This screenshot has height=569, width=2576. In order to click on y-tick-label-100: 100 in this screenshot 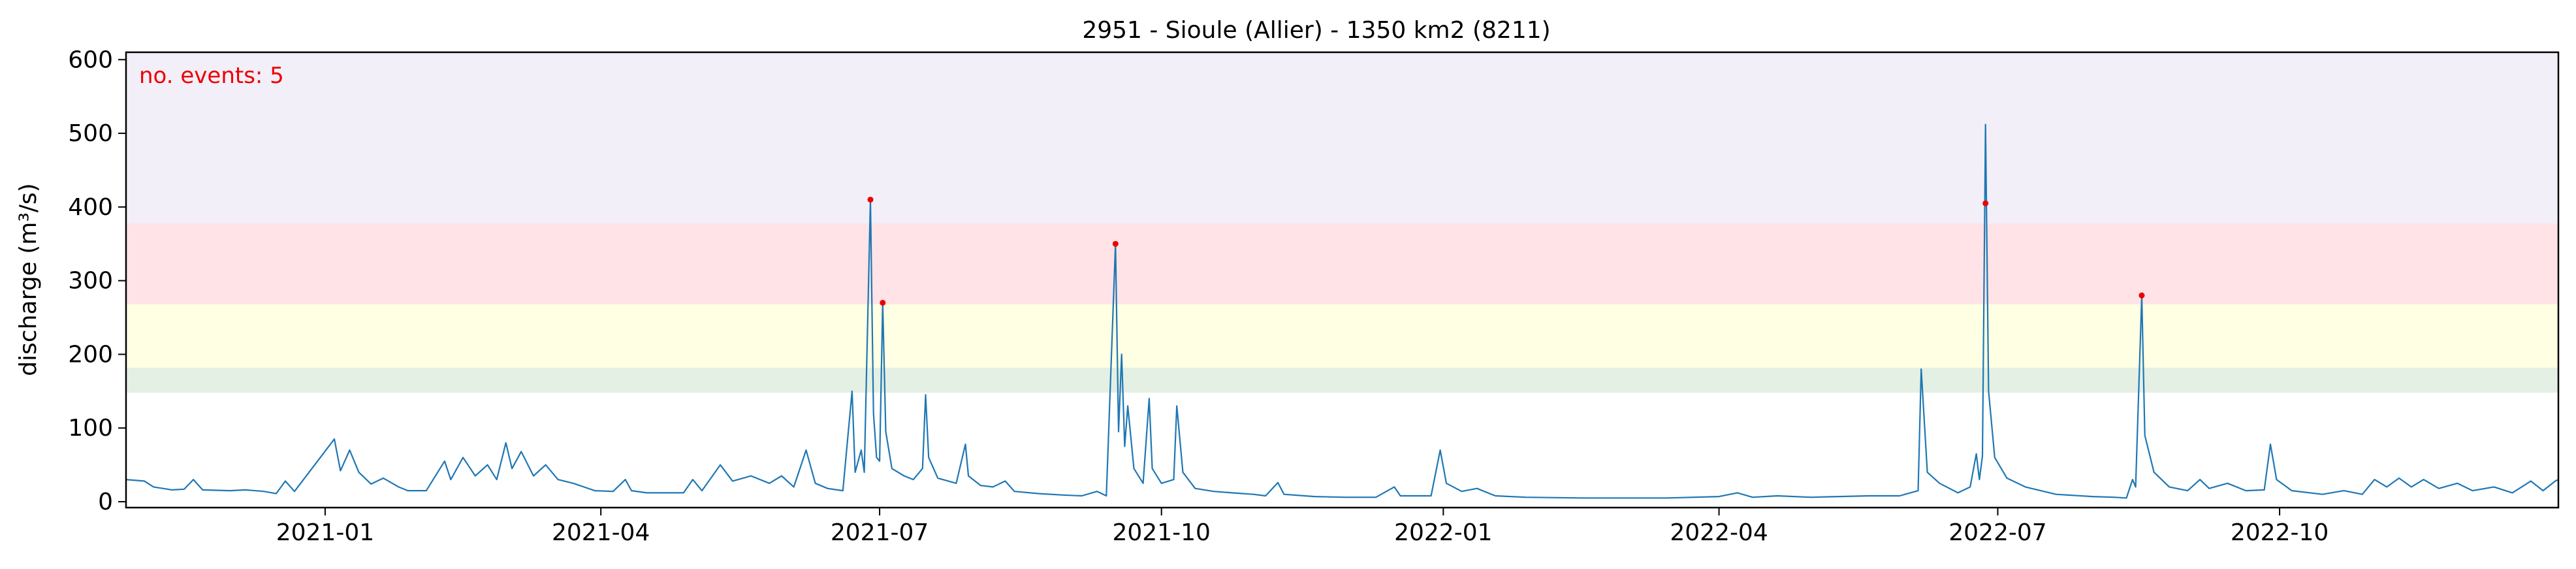, I will do `click(91, 428)`.